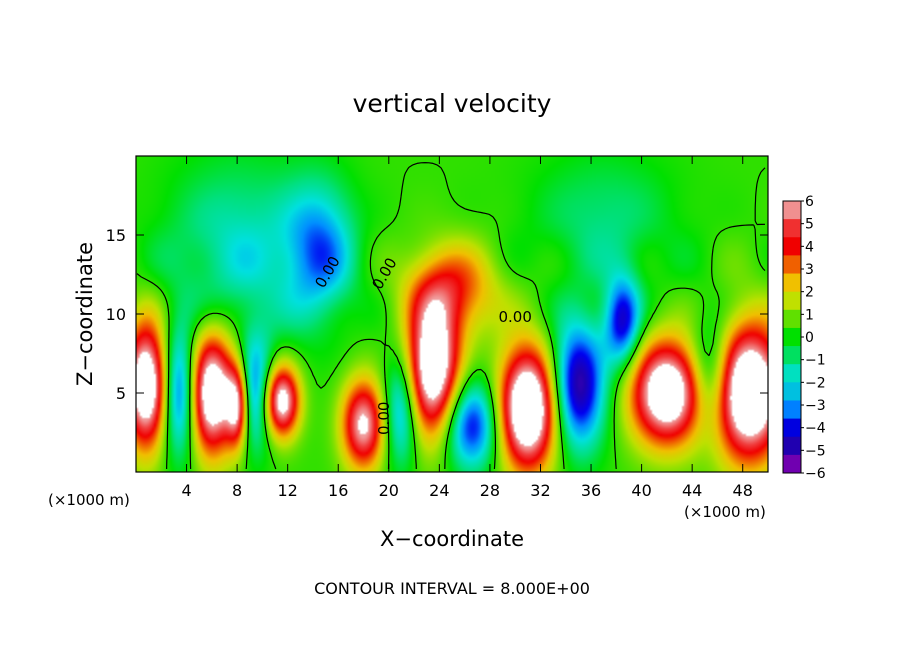 This screenshot has height=654, width=904. Describe the element at coordinates (288, 490) in the screenshot. I see `x-tick-label: 12` at that location.